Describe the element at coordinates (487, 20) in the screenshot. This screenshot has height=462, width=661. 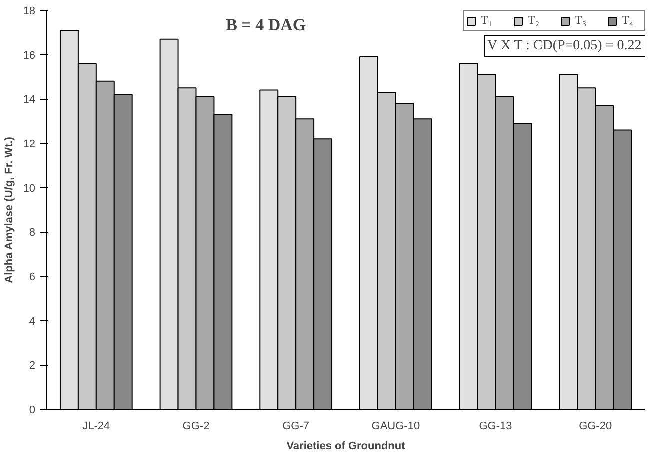
I see `legend-label: T₁` at that location.